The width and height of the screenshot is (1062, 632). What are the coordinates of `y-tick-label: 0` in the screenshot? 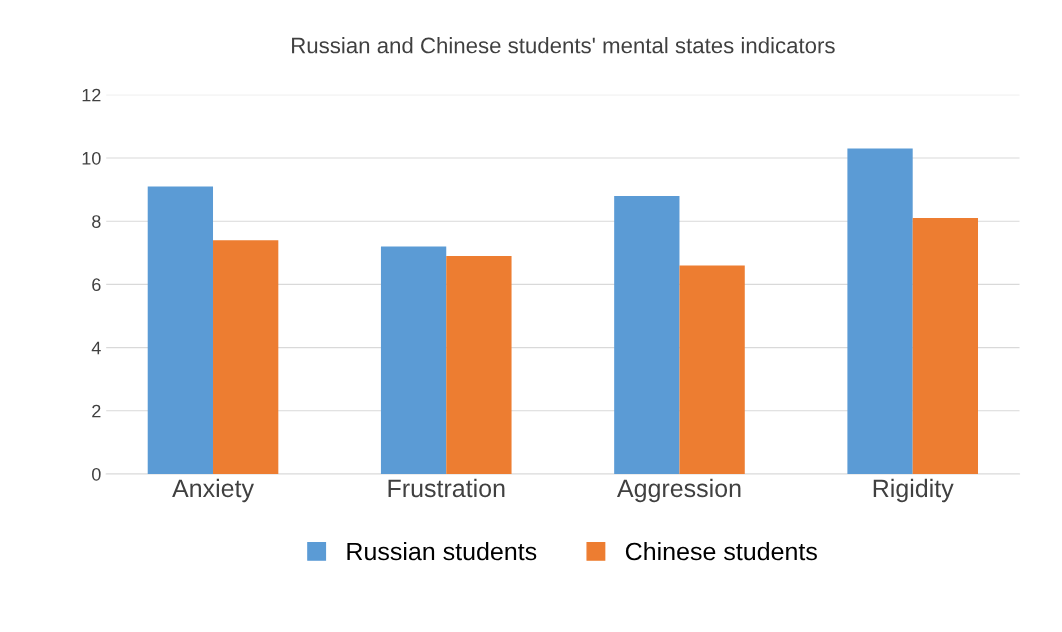 It's located at (96, 474).